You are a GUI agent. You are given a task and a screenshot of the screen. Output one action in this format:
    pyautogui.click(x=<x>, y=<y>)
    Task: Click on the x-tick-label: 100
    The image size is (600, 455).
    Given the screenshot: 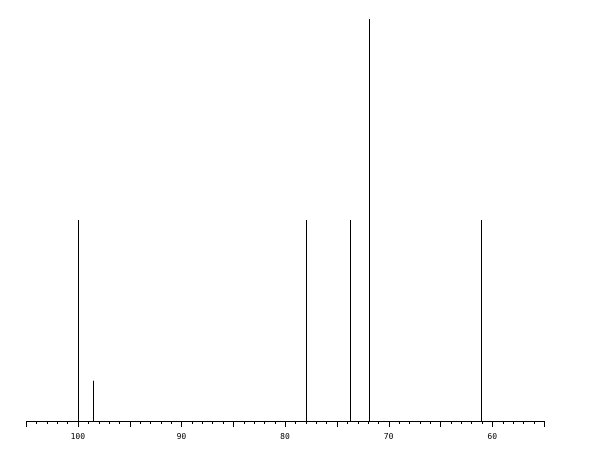 What is the action you would take?
    pyautogui.click(x=78, y=436)
    